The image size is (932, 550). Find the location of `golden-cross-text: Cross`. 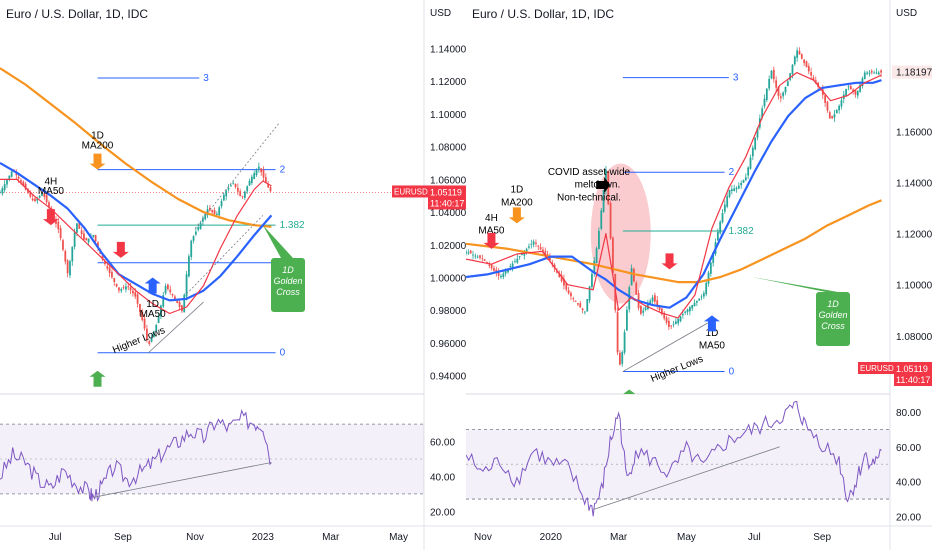

golden-cross-text: Cross is located at coordinates (288, 292).